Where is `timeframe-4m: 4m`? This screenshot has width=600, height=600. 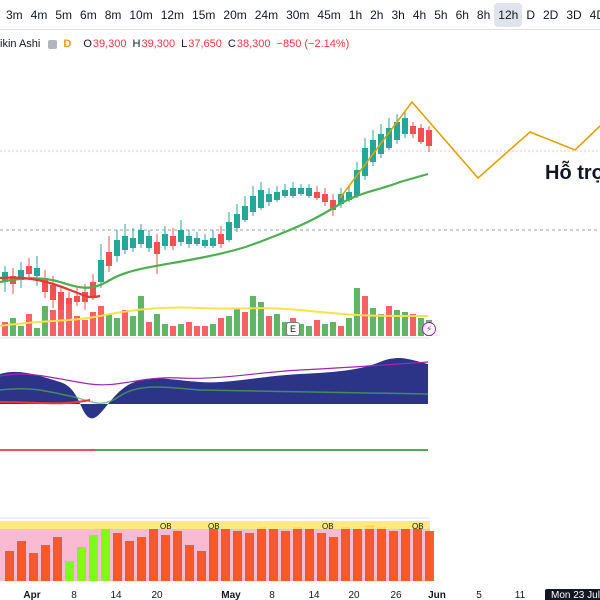 timeframe-4m: 4m is located at coordinates (39, 14).